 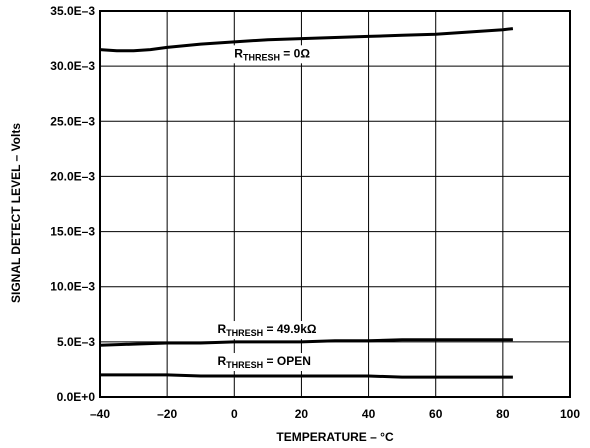 What do you see at coordinates (76, 397) in the screenshot?
I see `y-tick-label: 0.0E+0` at bounding box center [76, 397].